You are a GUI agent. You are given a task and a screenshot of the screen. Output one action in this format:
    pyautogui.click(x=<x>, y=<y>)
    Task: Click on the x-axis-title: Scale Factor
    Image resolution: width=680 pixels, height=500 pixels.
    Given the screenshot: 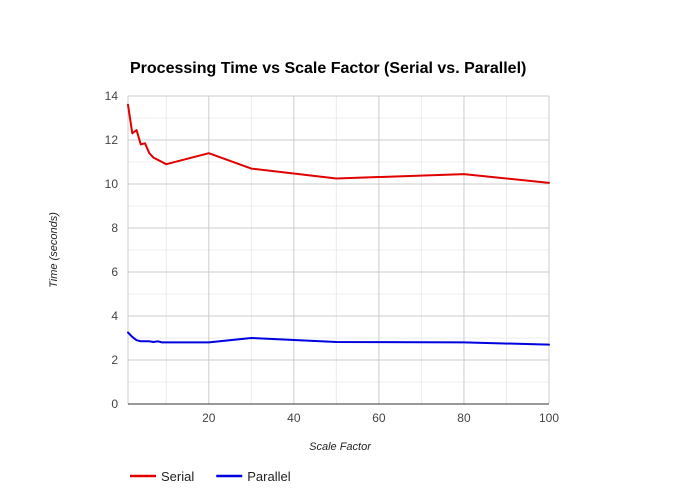 What is the action you would take?
    pyautogui.click(x=340, y=447)
    